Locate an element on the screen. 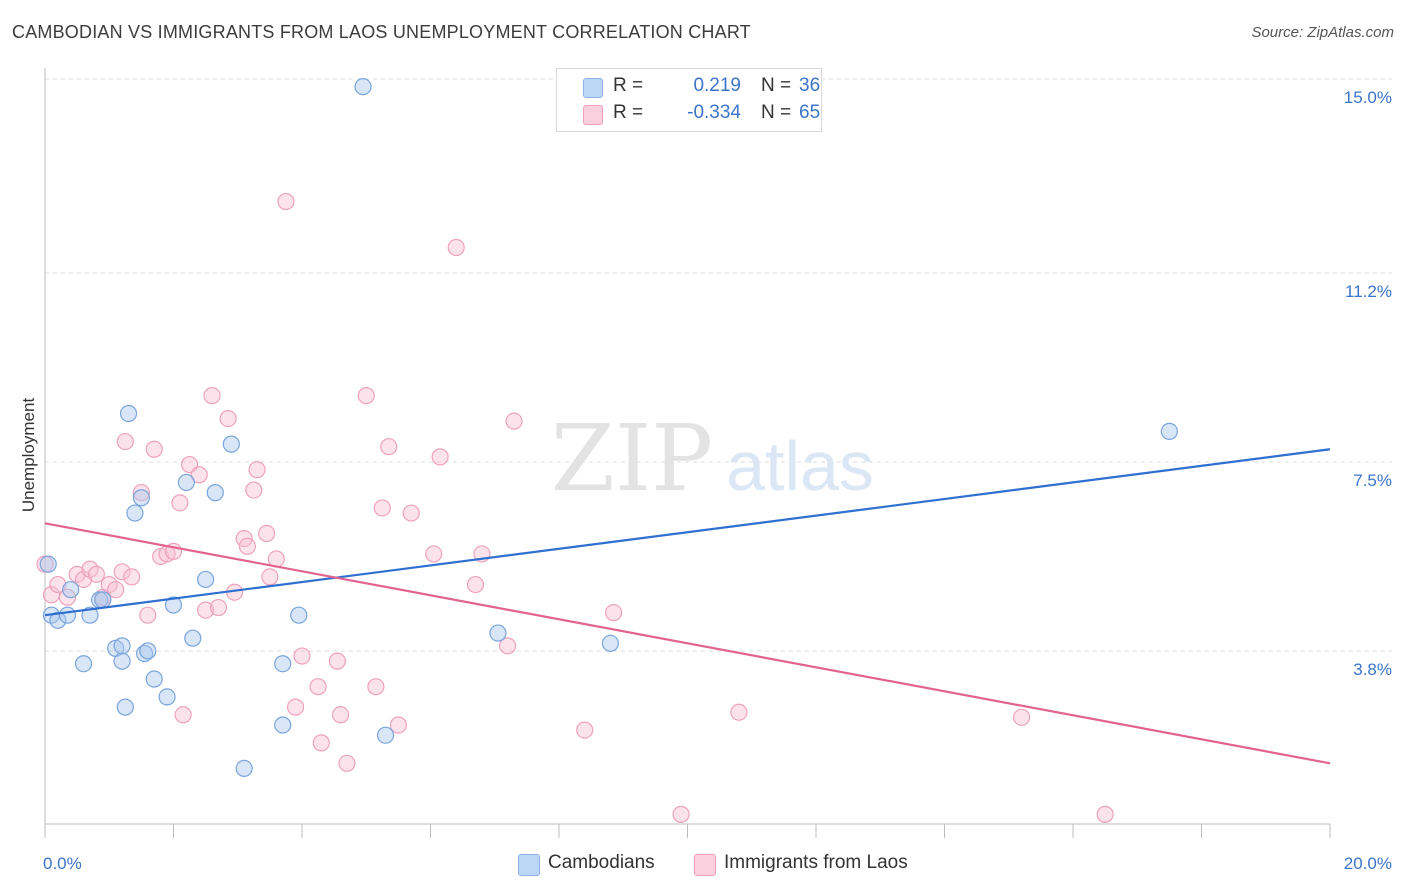 The height and width of the screenshot is (892, 1406). y-tick-label: 7.5% is located at coordinates (1372, 480).